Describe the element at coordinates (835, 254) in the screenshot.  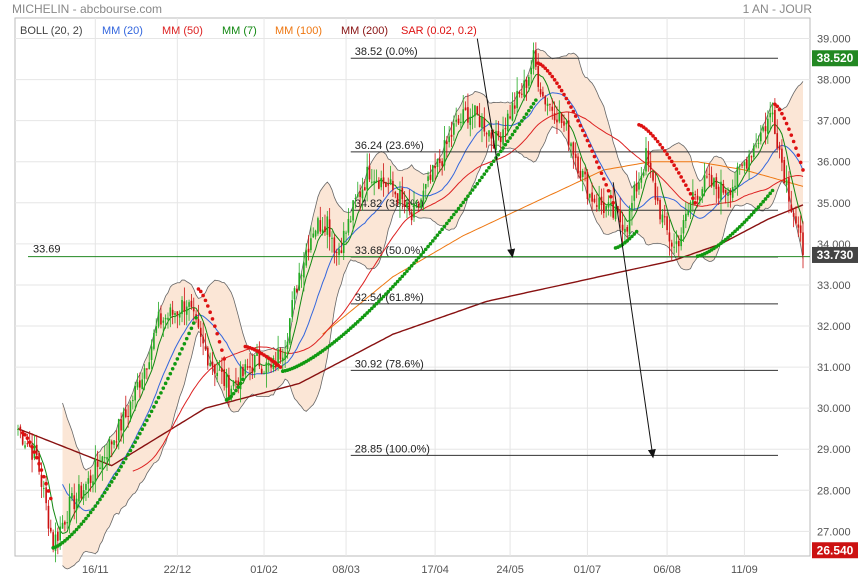
I see `last-price-tag-bg` at that location.